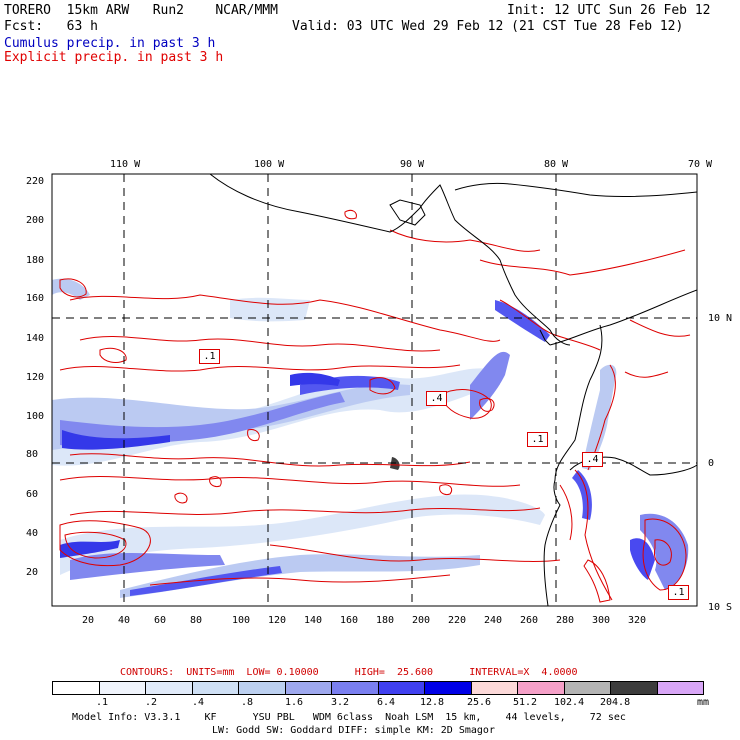  Describe the element at coordinates (32, 572) in the screenshot. I see `y-tick-label: 20` at that location.